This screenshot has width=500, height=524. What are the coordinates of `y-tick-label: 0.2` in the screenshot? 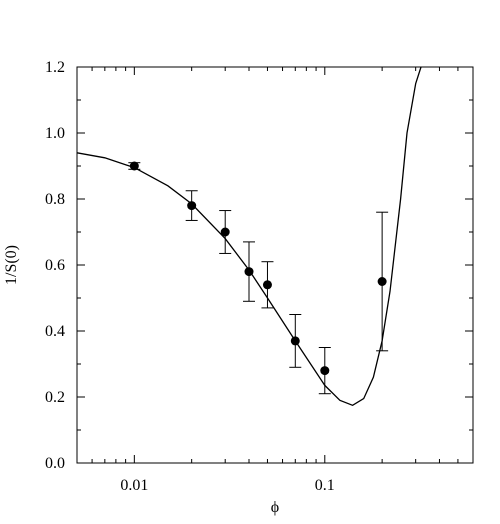 It's located at (55, 397).